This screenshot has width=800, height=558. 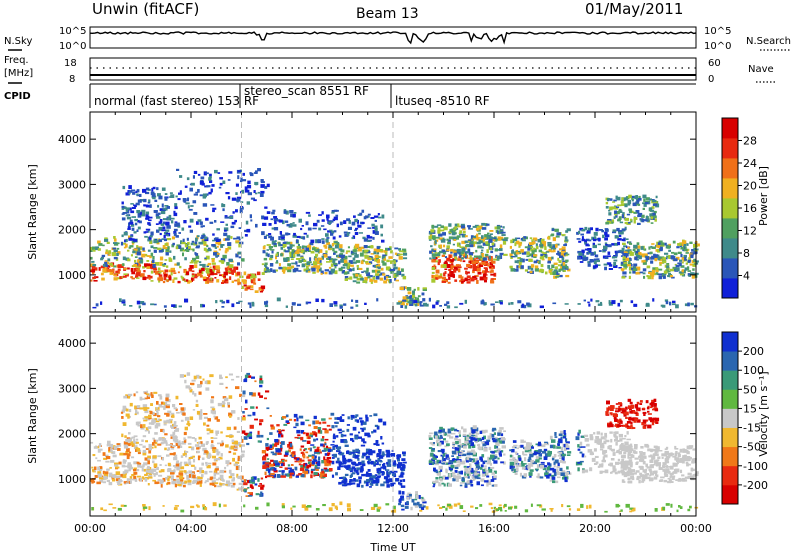 I want to click on nave-label: Nave, so click(x=761, y=69).